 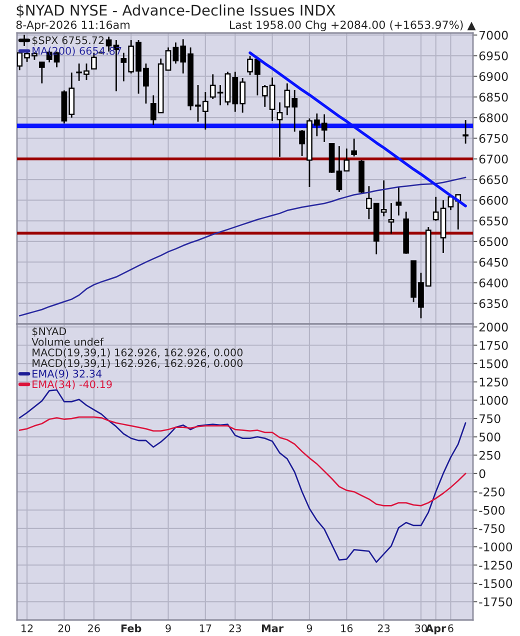 I want to click on x-tick-label: 12, so click(x=27, y=628).